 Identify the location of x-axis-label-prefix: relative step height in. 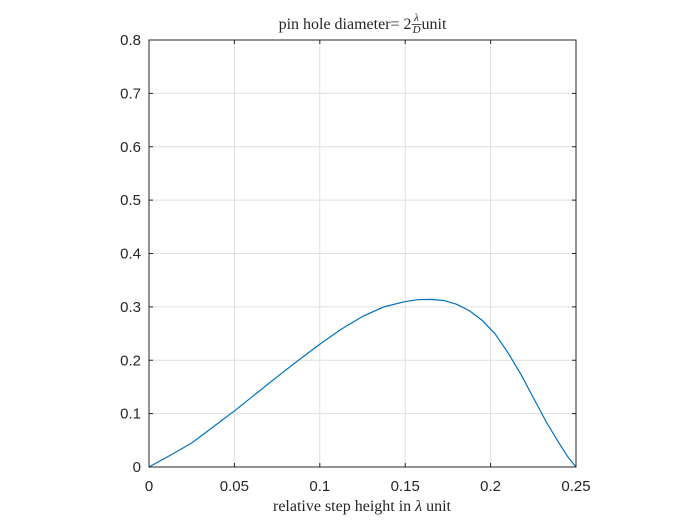
(344, 506).